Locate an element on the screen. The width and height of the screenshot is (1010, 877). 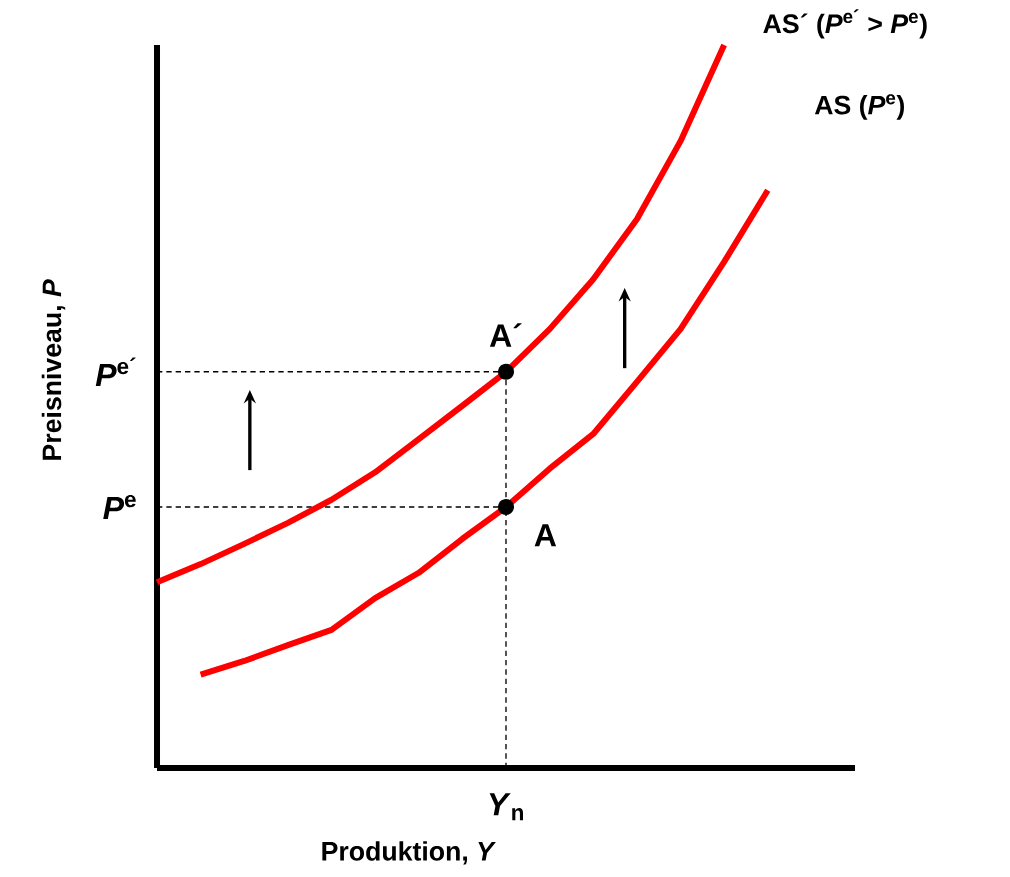
annotation: A´ is located at coordinates (505, 335).